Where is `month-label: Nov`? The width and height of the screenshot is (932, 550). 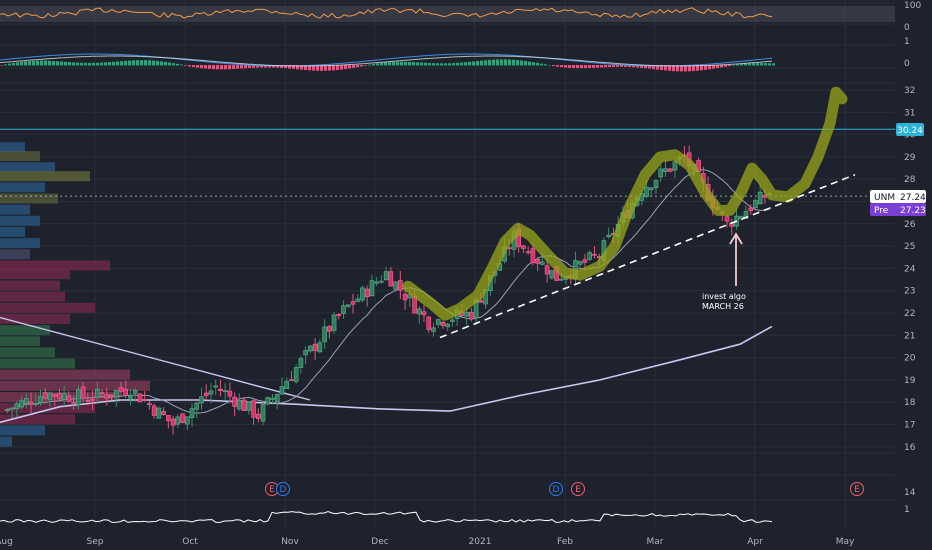 month-label: Nov is located at coordinates (290, 542).